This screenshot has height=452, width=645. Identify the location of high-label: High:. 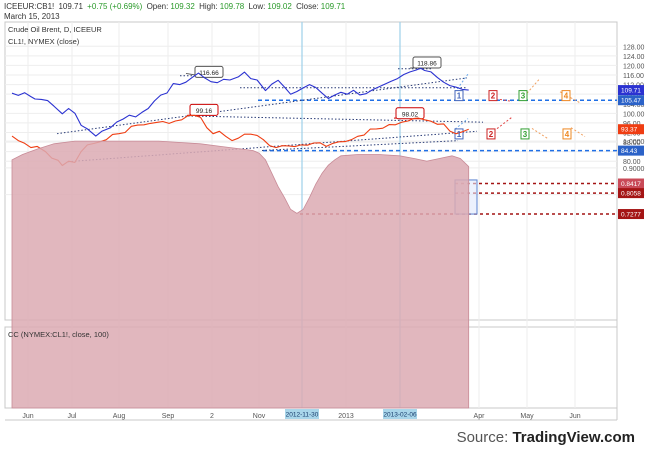
(208, 6).